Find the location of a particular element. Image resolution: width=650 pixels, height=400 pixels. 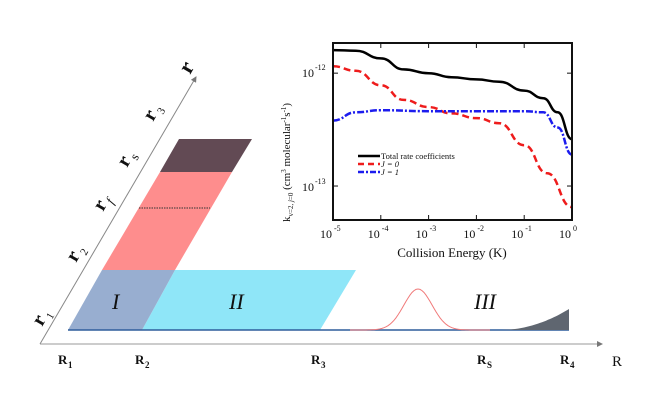

svg-text: -1 is located at coordinates (528, 228).